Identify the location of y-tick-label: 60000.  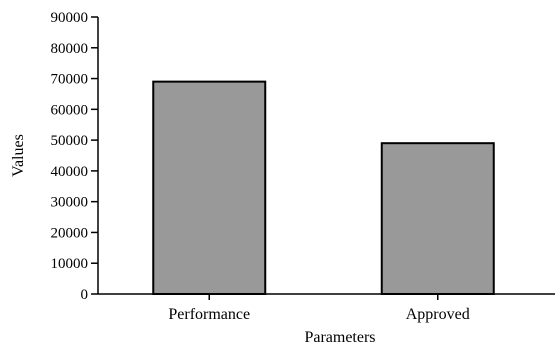
(70, 110).